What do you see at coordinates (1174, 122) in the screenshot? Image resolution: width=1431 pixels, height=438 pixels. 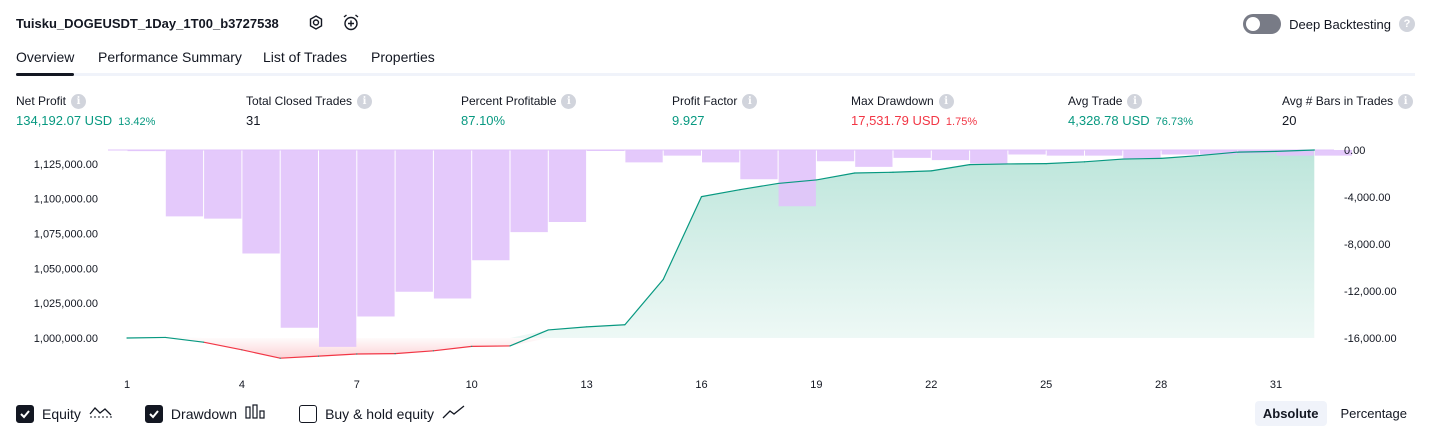 I see `metric-sub-value: 76.73%` at bounding box center [1174, 122].